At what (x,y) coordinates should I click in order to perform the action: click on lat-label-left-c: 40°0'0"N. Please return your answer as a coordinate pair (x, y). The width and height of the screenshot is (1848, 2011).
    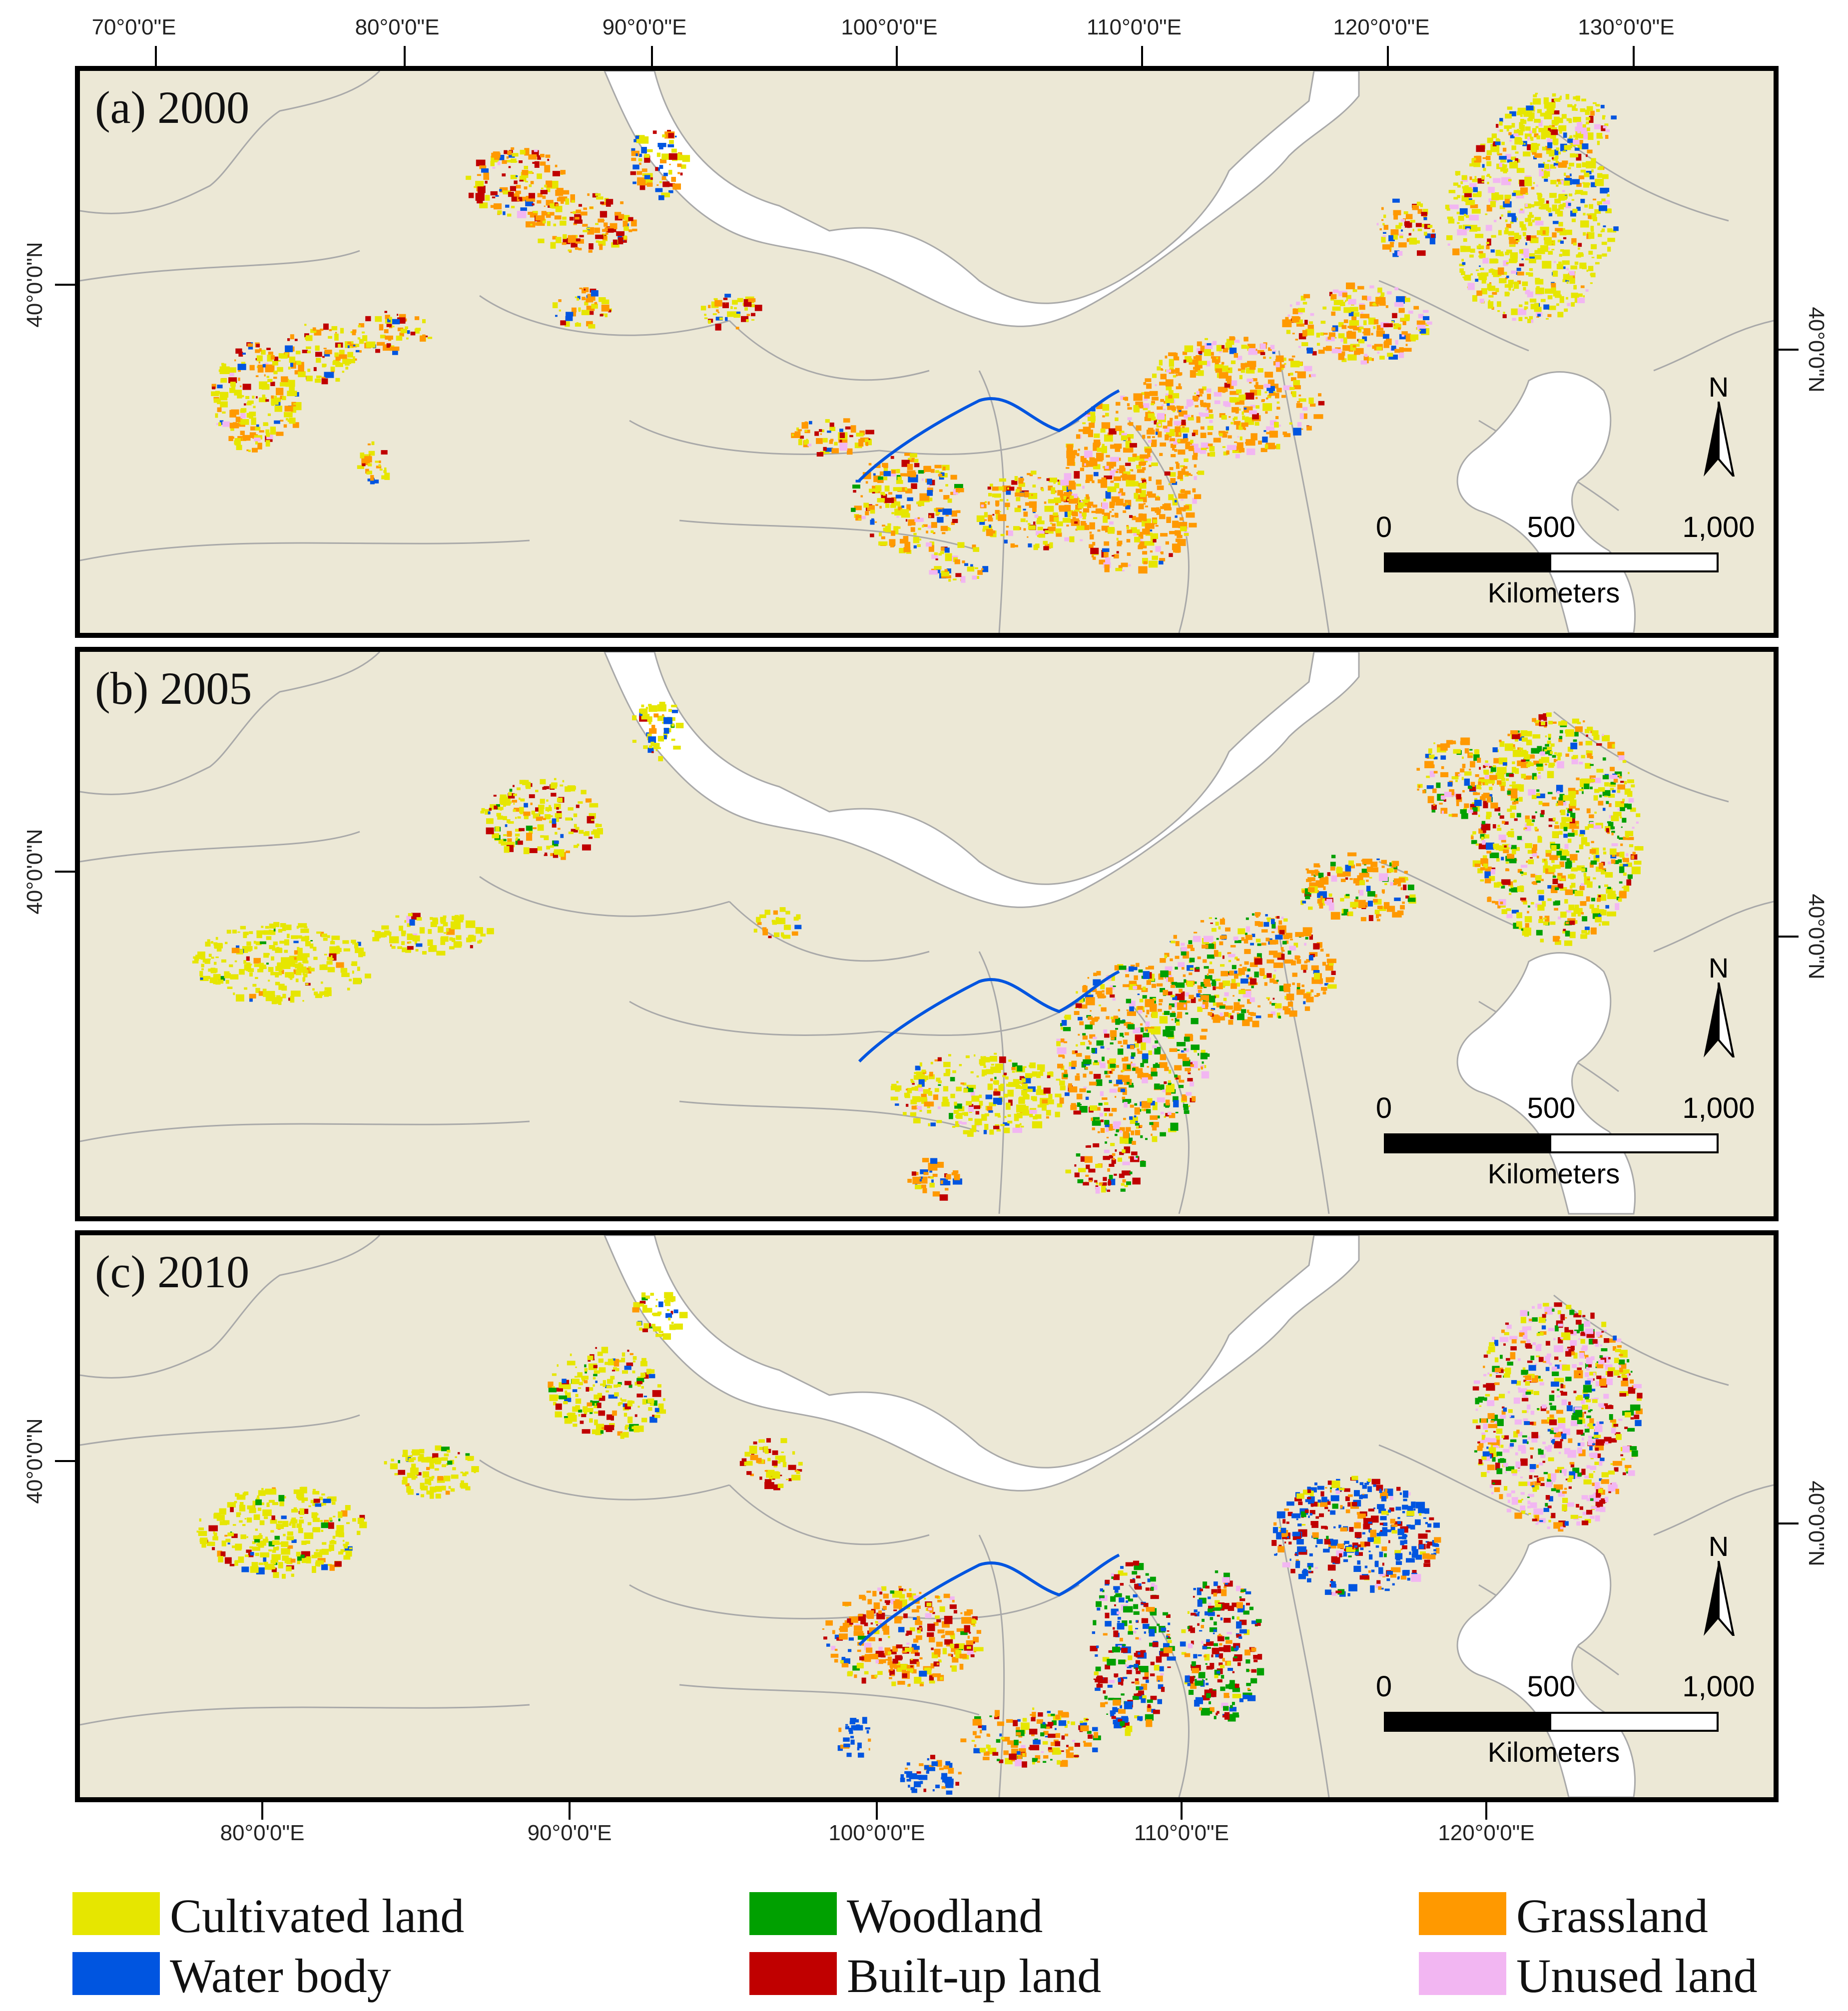
    Looking at the image, I should click on (34, 1461).